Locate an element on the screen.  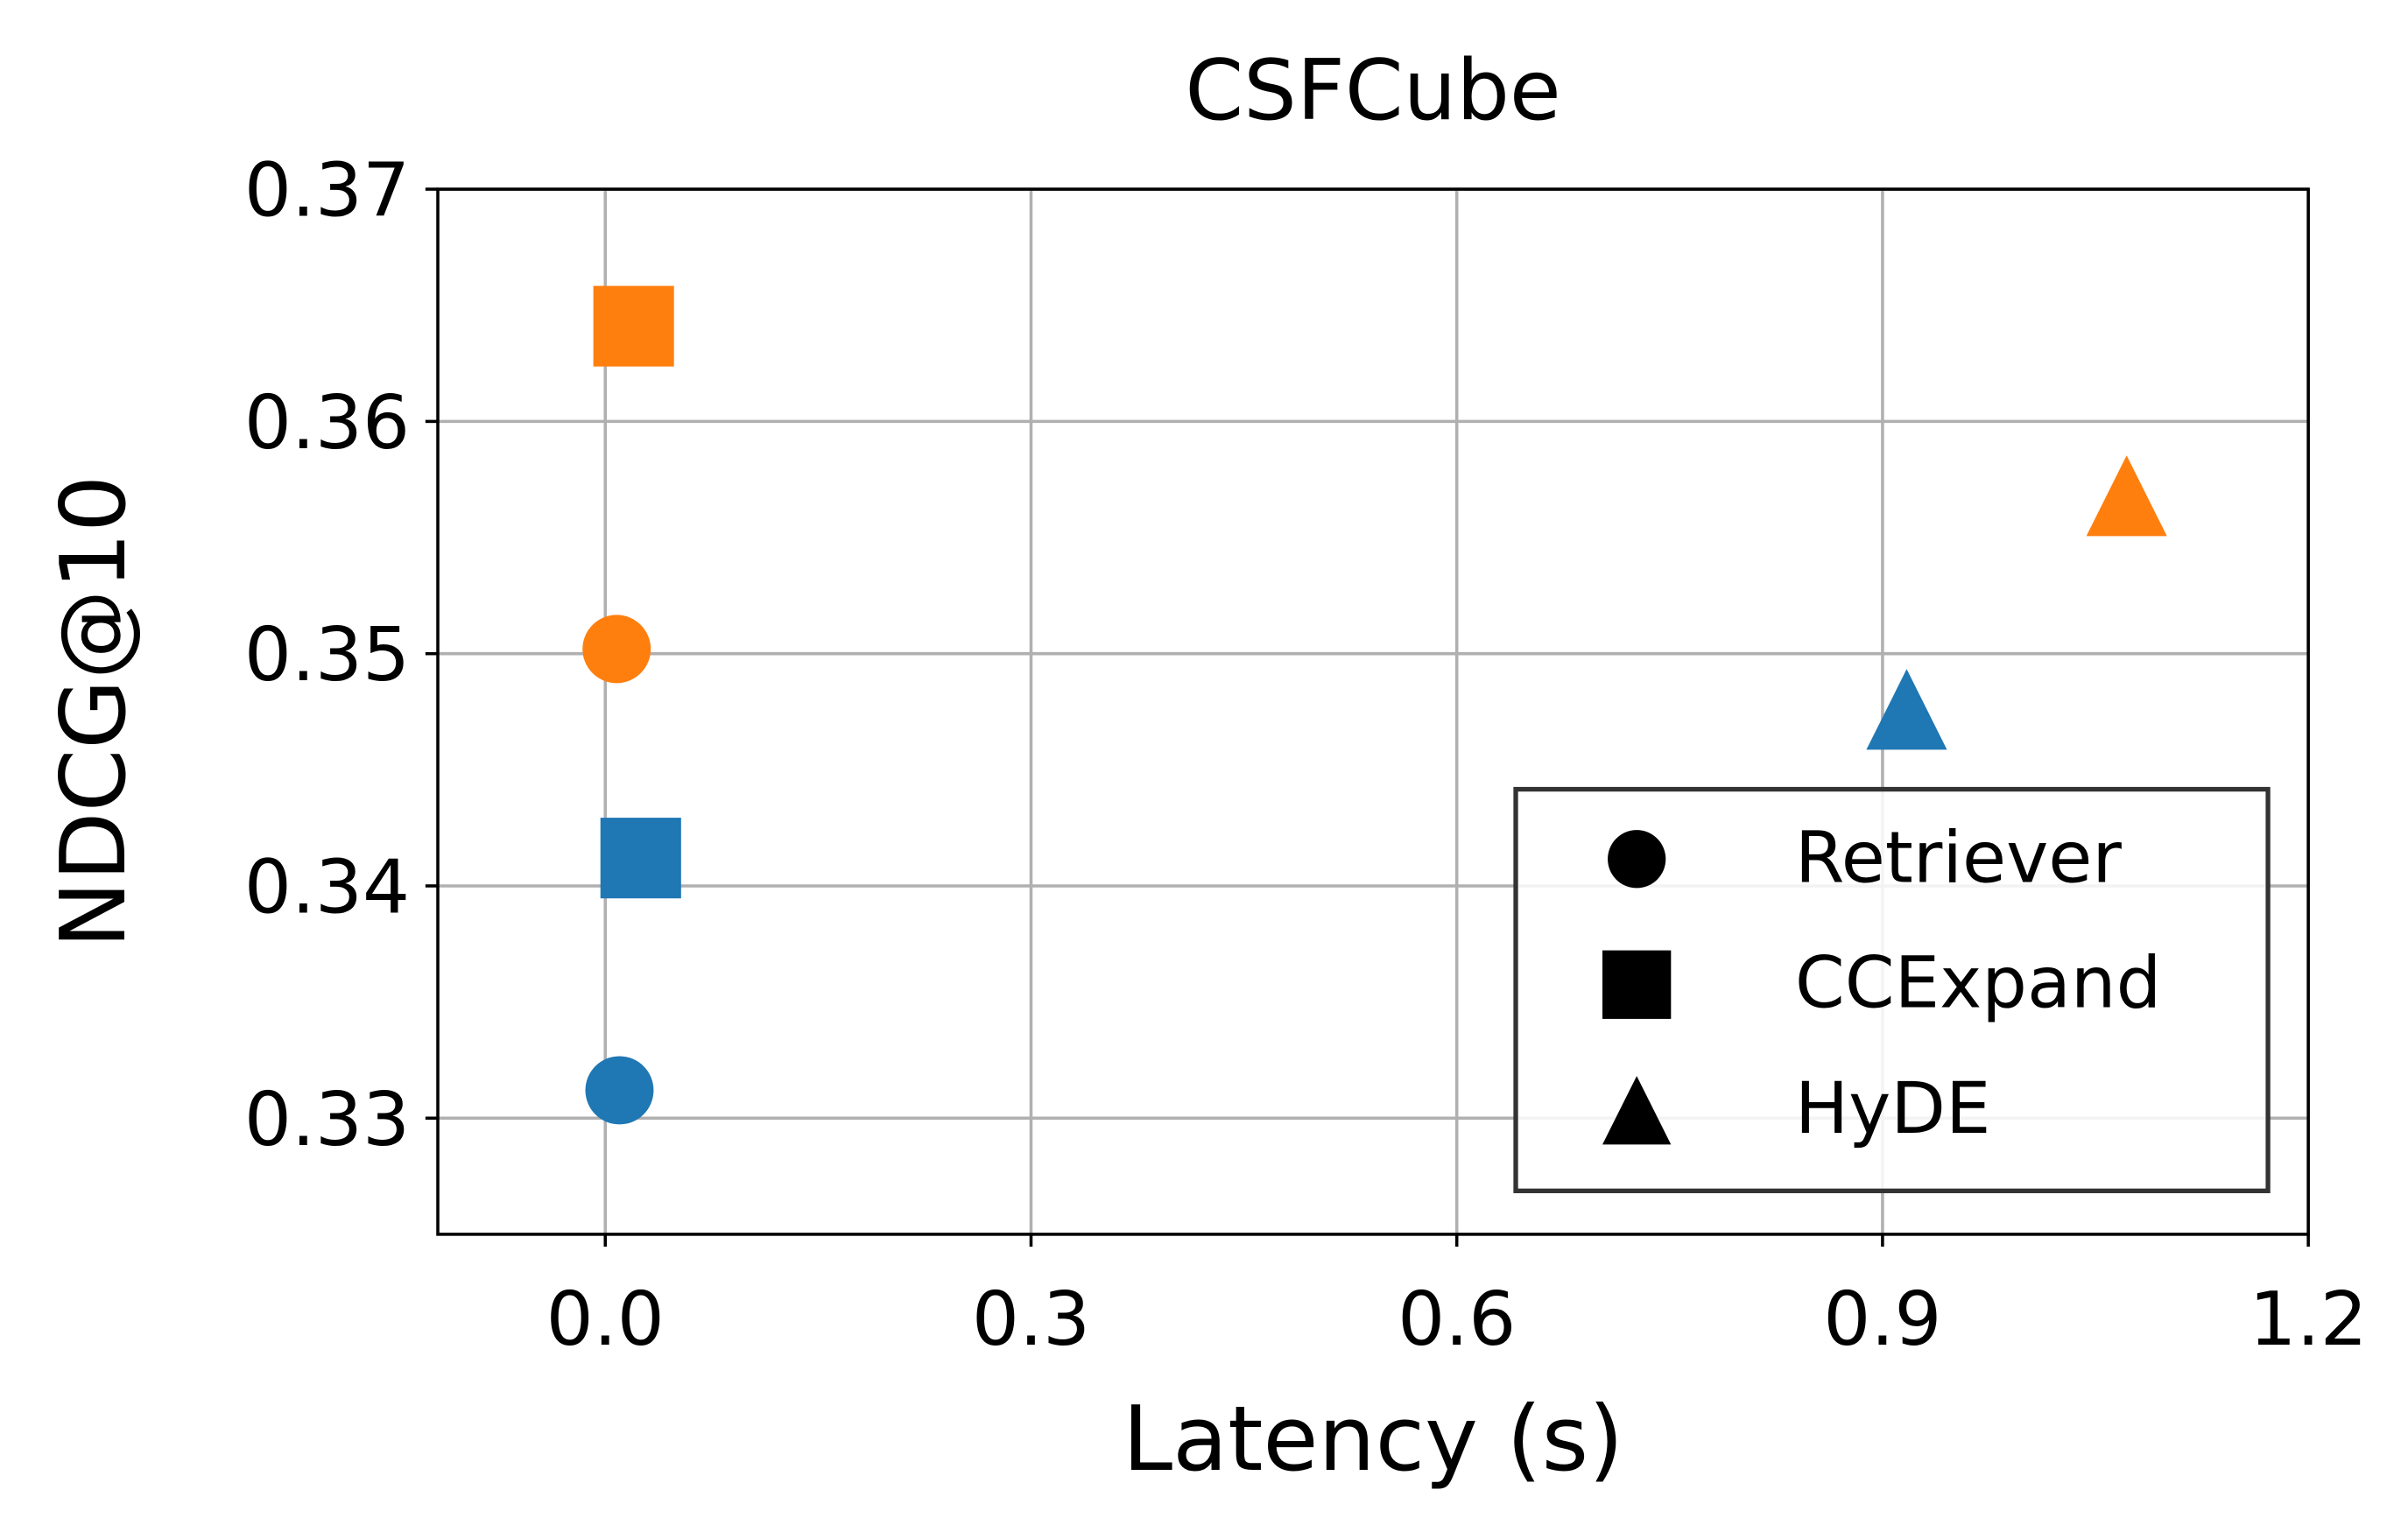
legend-label: Retriever is located at coordinates (1959, 858).